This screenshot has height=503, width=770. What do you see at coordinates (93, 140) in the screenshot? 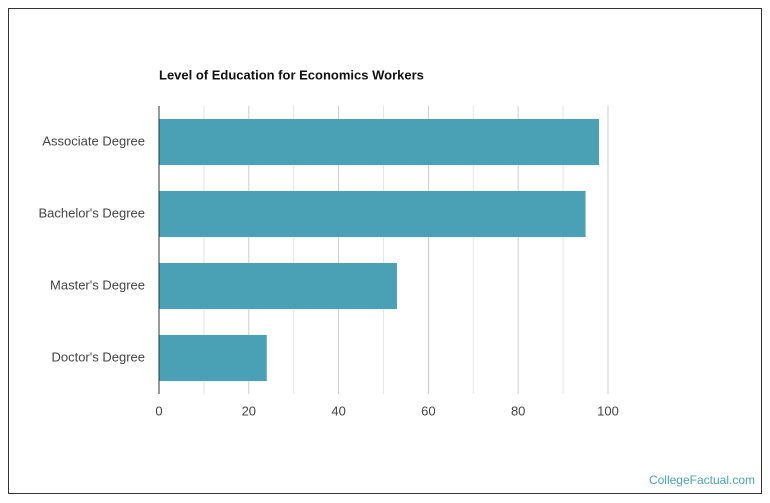
I see `y-tick-label: Associate Degree` at bounding box center [93, 140].